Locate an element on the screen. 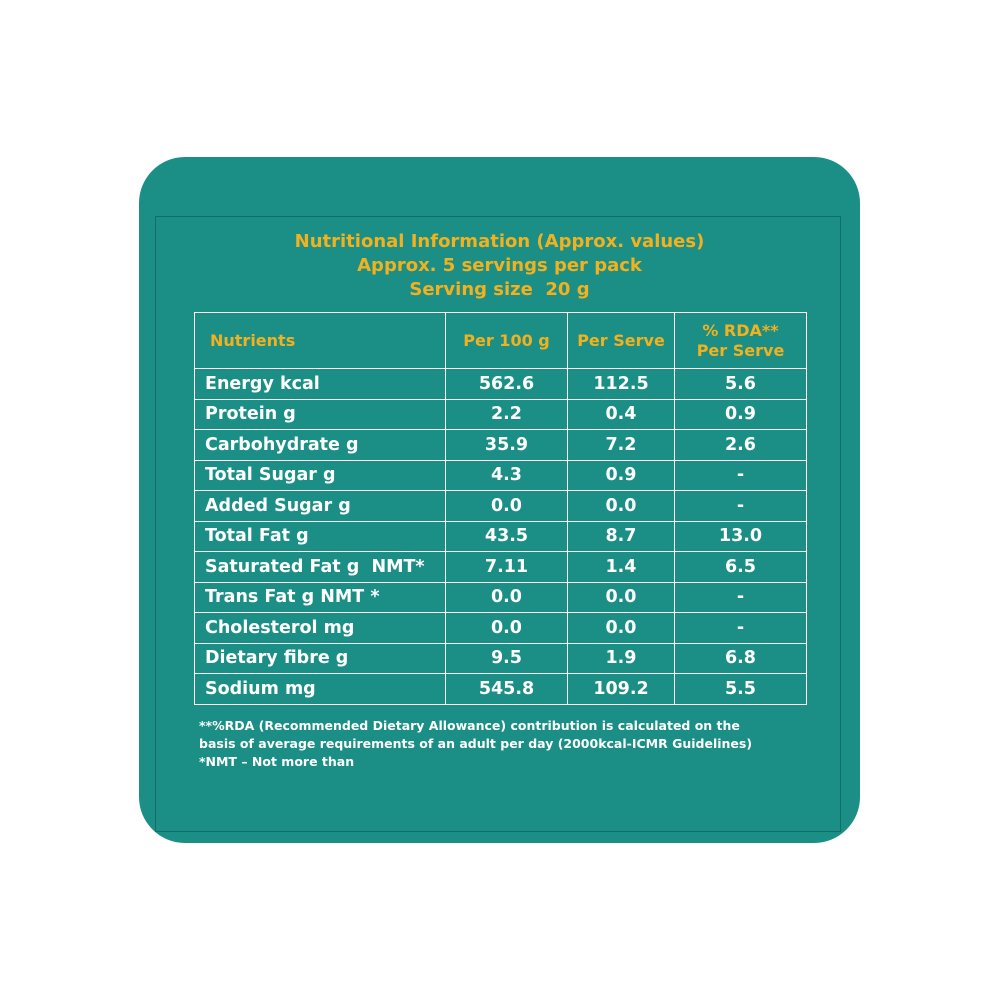 The image size is (1000, 1000). per-100g-value: 4.3 is located at coordinates (506, 475).